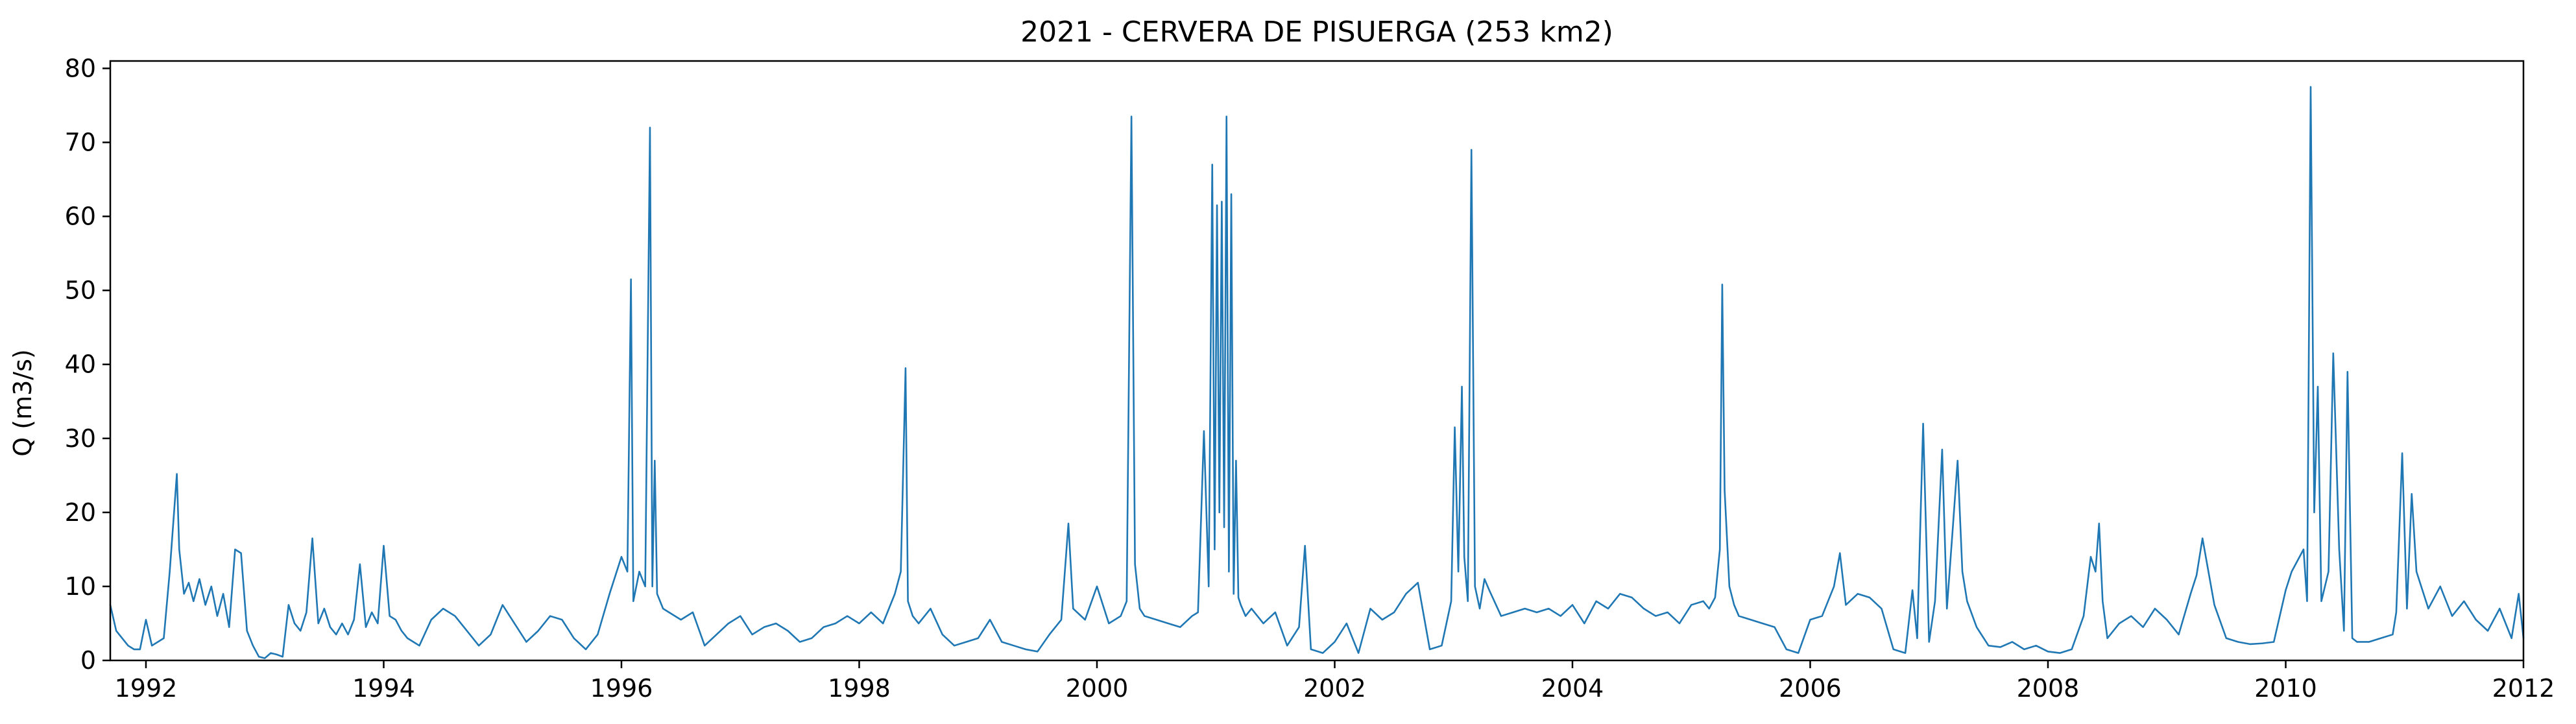 The image size is (2576, 724). What do you see at coordinates (88, 660) in the screenshot?
I see `y-tick-label: 0` at bounding box center [88, 660].